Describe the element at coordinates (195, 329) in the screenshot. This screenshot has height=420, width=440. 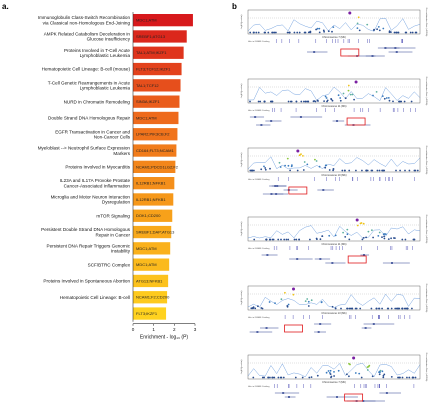
I see `x-tick-label: 3` at that location.